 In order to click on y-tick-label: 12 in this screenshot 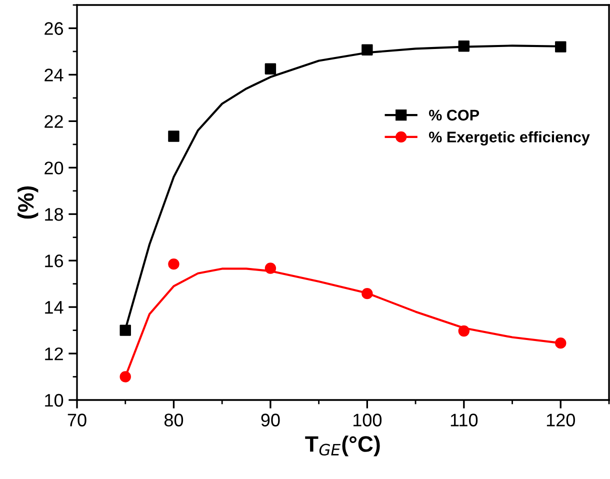, I will do `click(54, 353)`.